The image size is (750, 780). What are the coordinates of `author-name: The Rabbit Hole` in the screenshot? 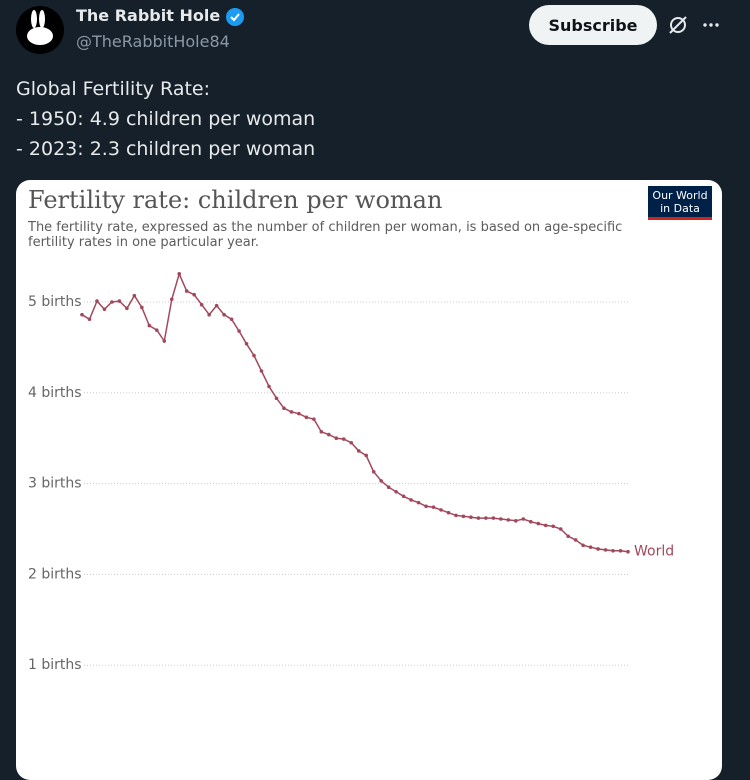 It's located at (148, 15).